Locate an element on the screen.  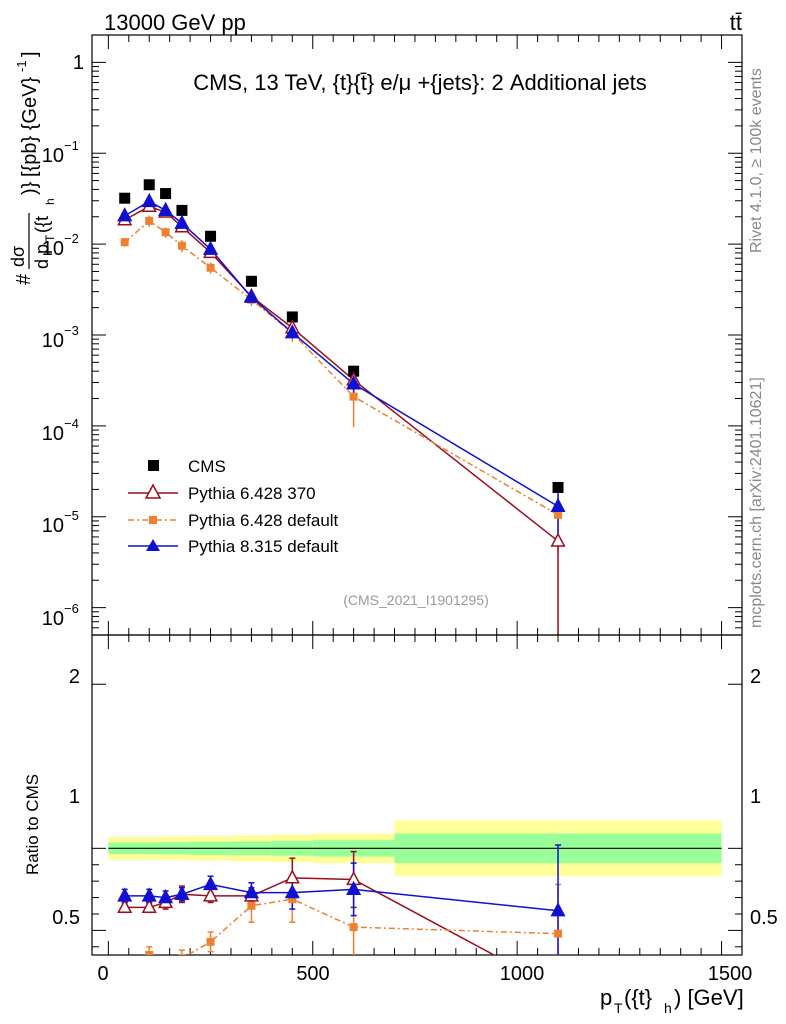
ytick-label-1e-1: 10 is located at coordinates (53, 156).